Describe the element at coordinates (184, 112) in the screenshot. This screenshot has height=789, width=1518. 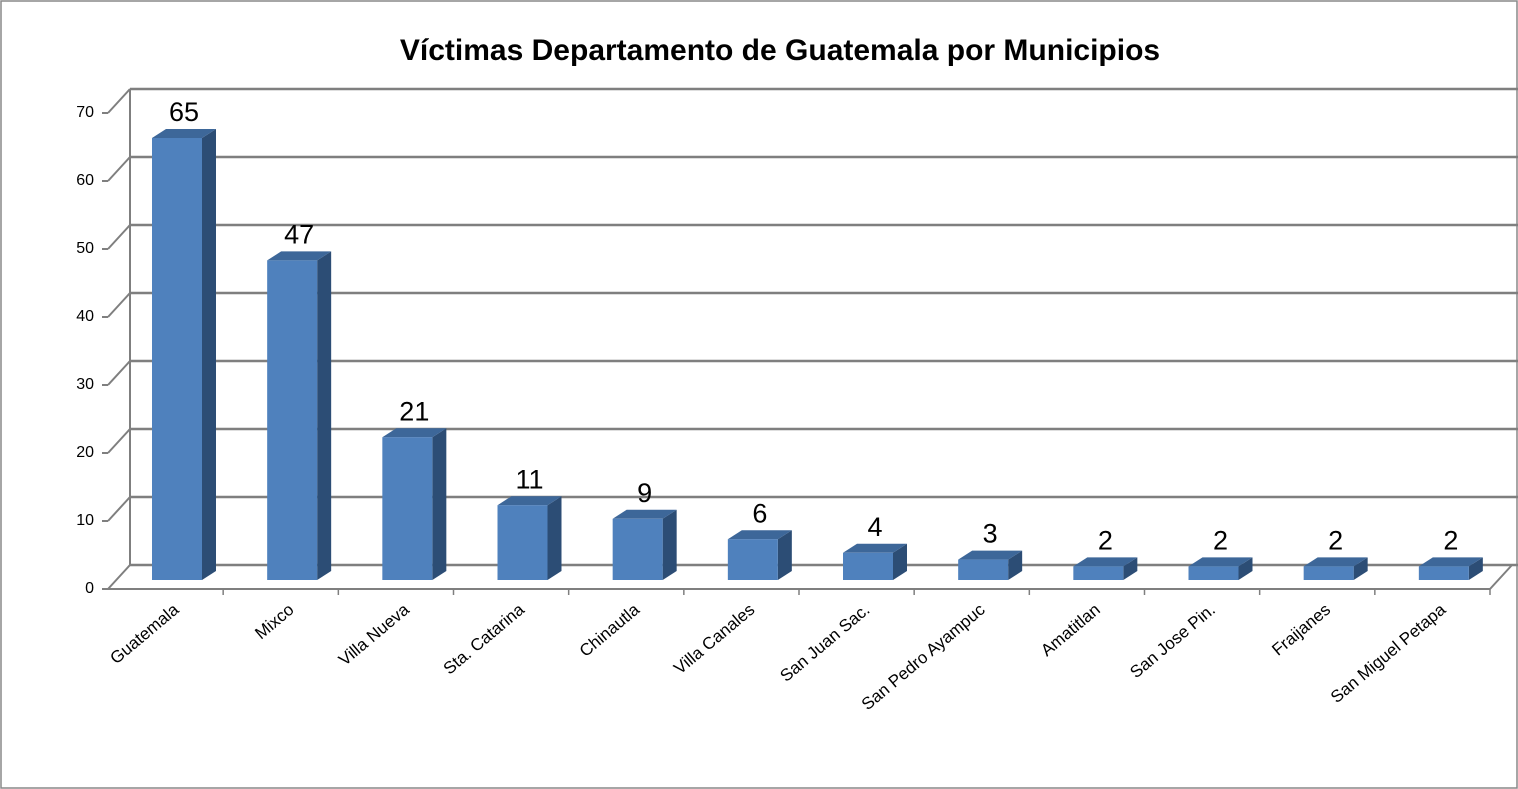
I see `value-label: 65` at that location.